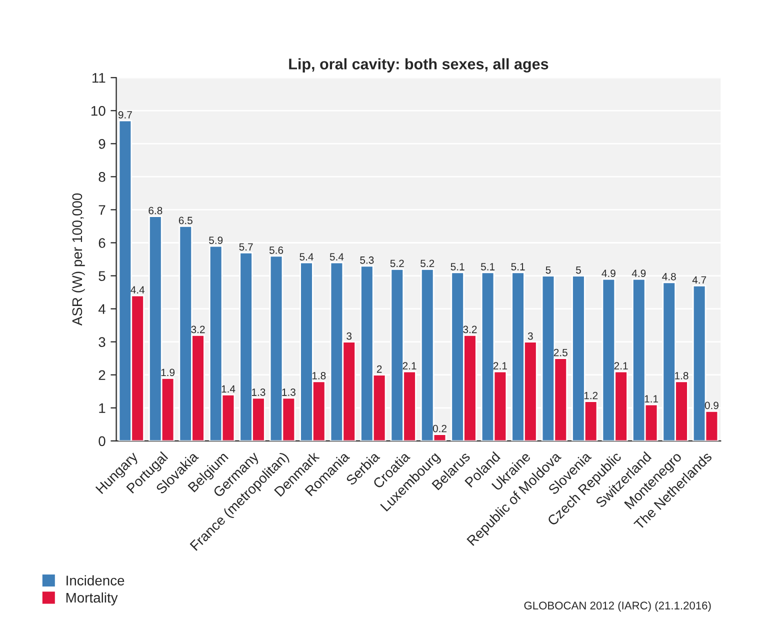 This screenshot has width=765, height=621. I want to click on y-tick-label: 0, so click(102, 441).